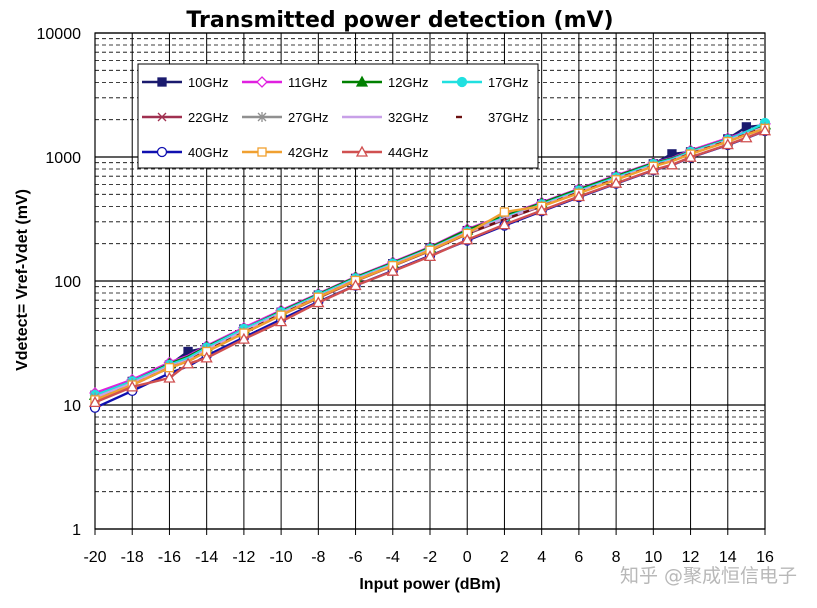  Describe the element at coordinates (281, 557) in the screenshot. I see `x-tick-label: -10` at that location.